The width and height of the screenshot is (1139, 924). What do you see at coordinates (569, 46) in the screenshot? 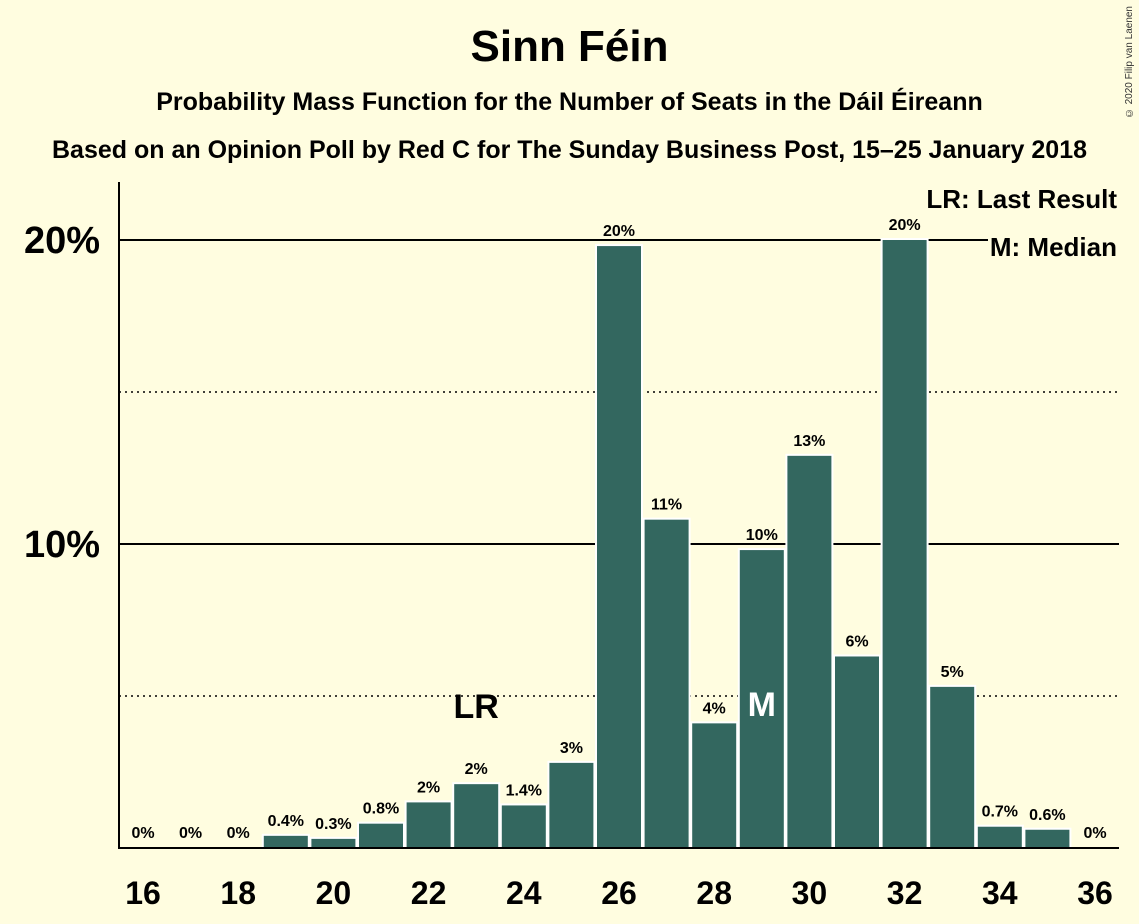
I see `chart-title: Sinn Féin` at bounding box center [569, 46].